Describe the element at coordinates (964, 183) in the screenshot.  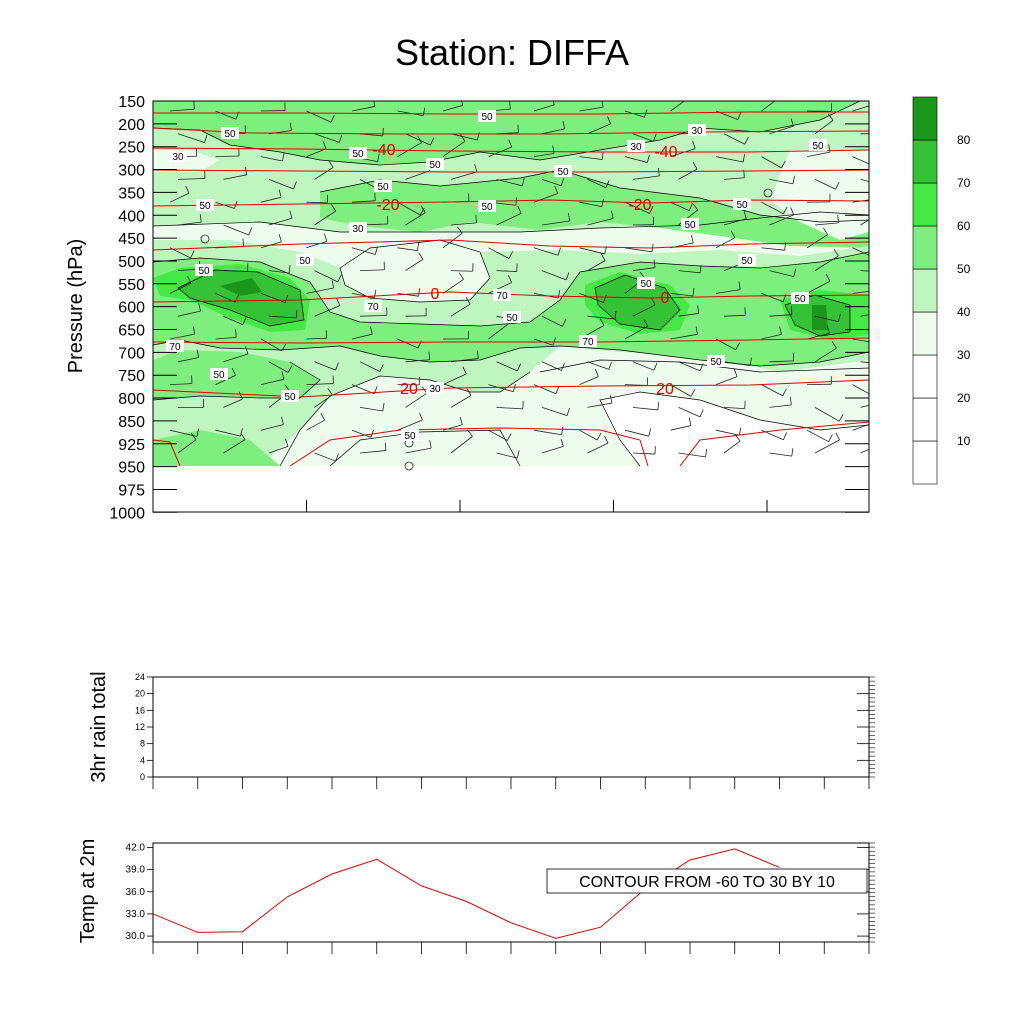
I see `colorbar-label: 70` at that location.